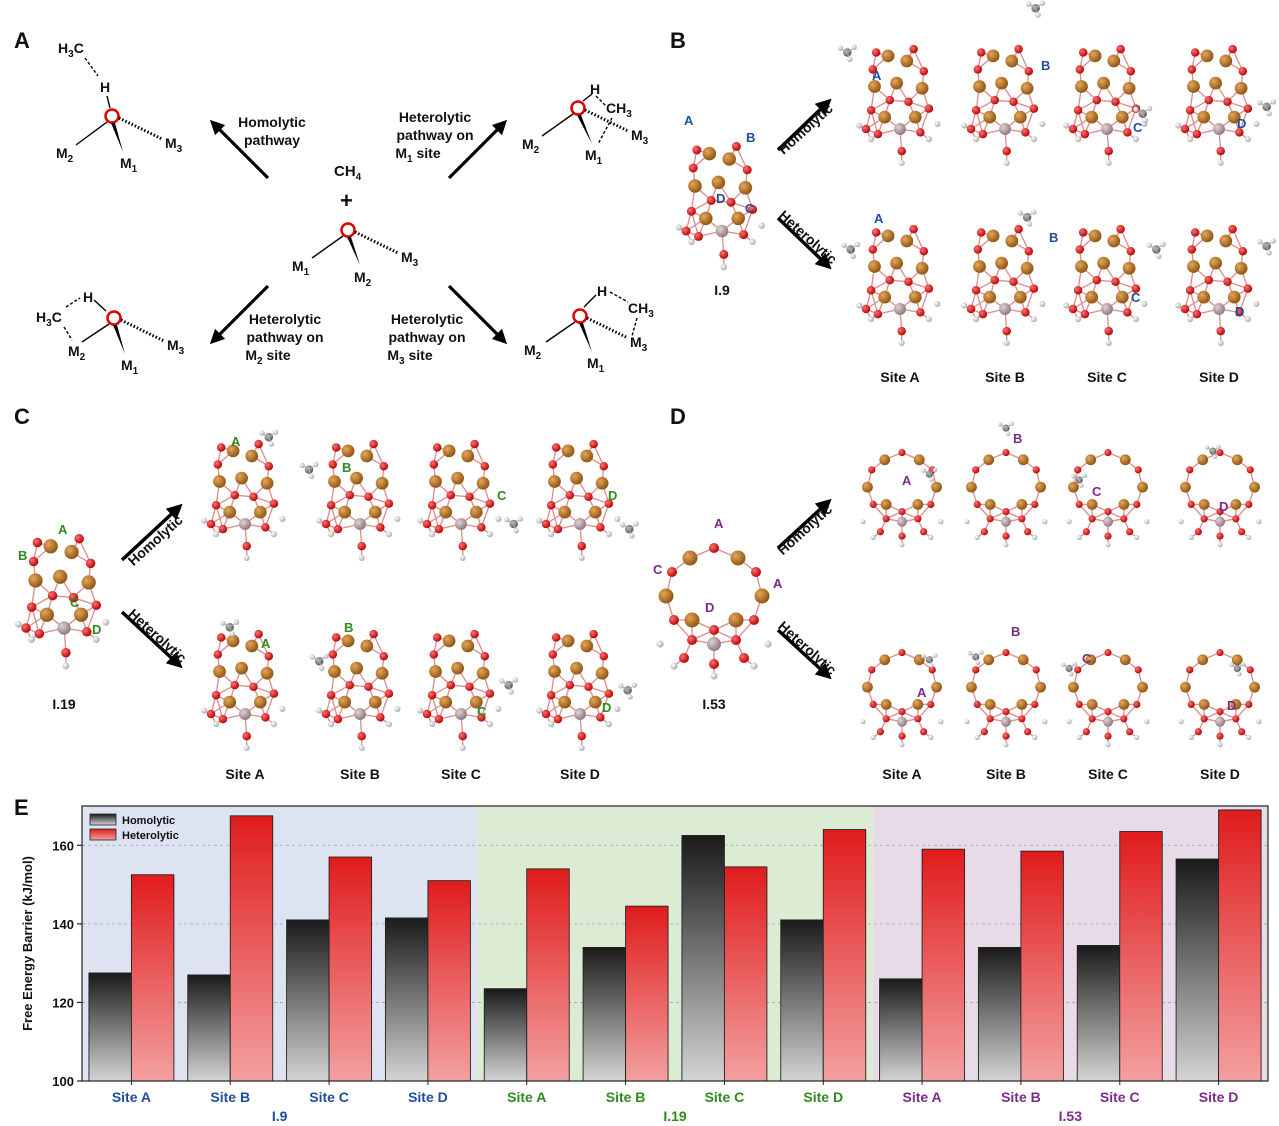 The width and height of the screenshot is (1279, 1126). I want to click on arrow-homolytic-b, so click(804, 125).